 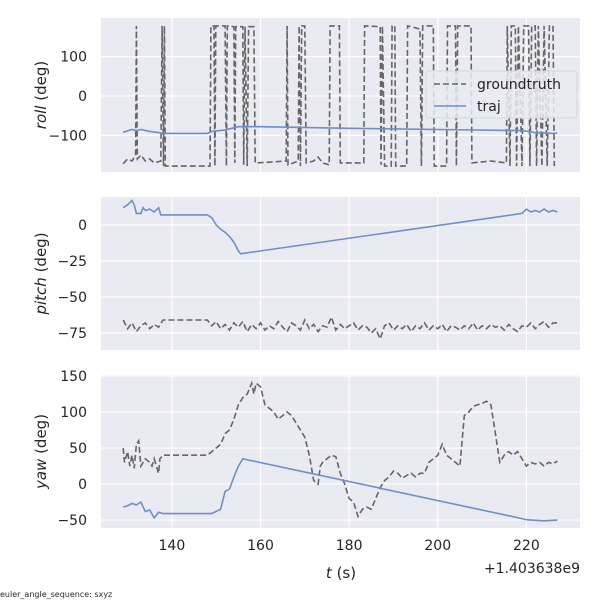 What do you see at coordinates (41, 452) in the screenshot?
I see `y-axis-label: yaw (deg)` at bounding box center [41, 452].